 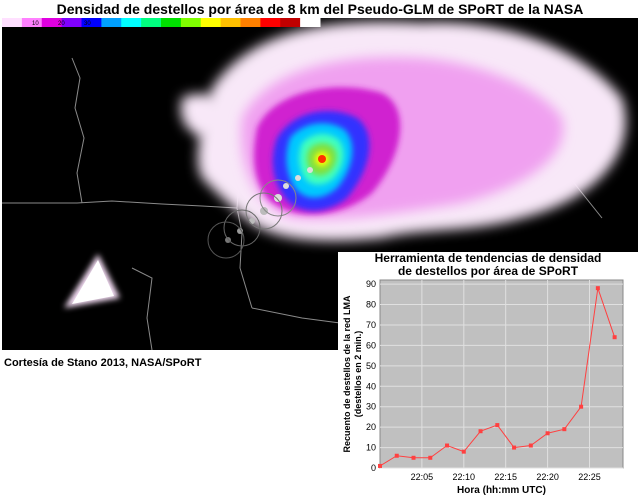 What do you see at coordinates (422, 477) in the screenshot?
I see `x-tick-label: 22:05` at bounding box center [422, 477].